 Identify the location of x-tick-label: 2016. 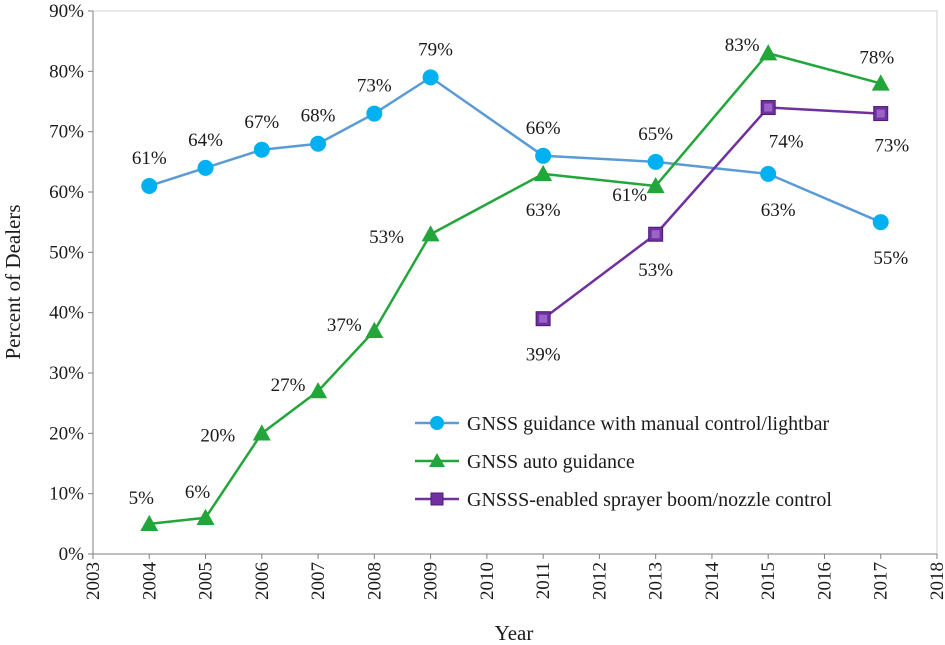
(824, 581).